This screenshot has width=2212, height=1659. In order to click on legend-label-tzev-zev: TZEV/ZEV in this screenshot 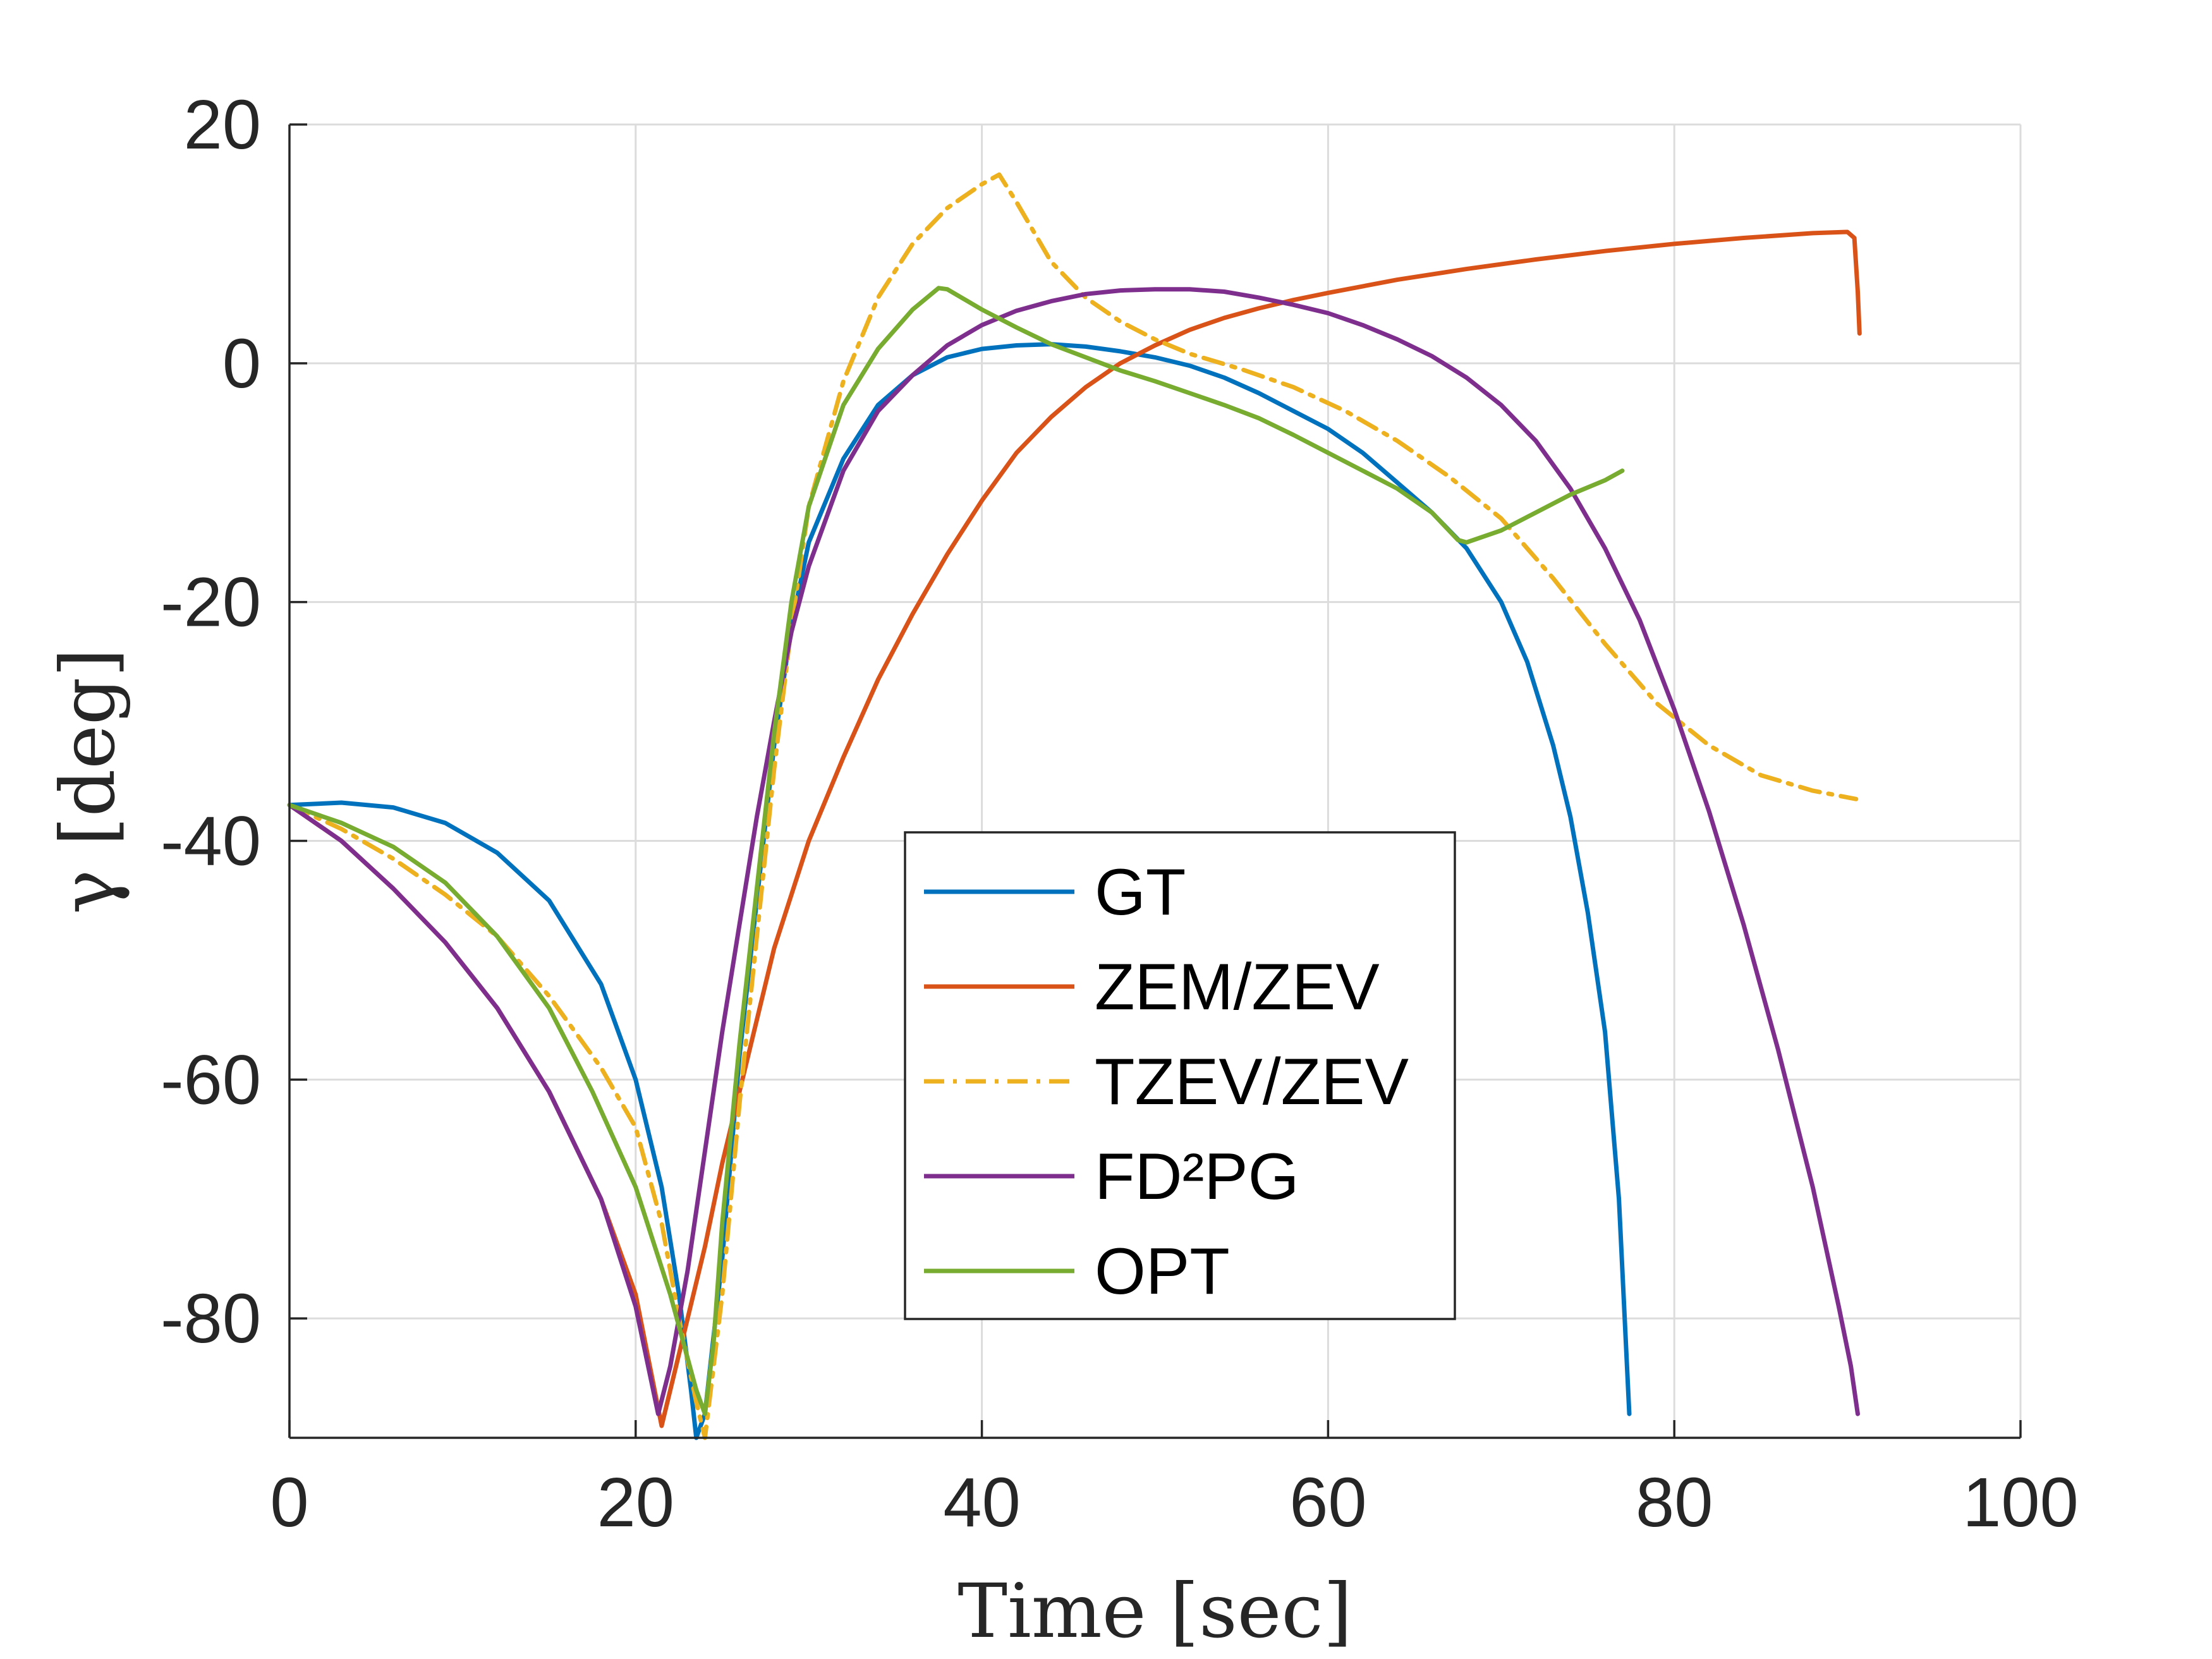, I will do `click(1252, 1082)`.